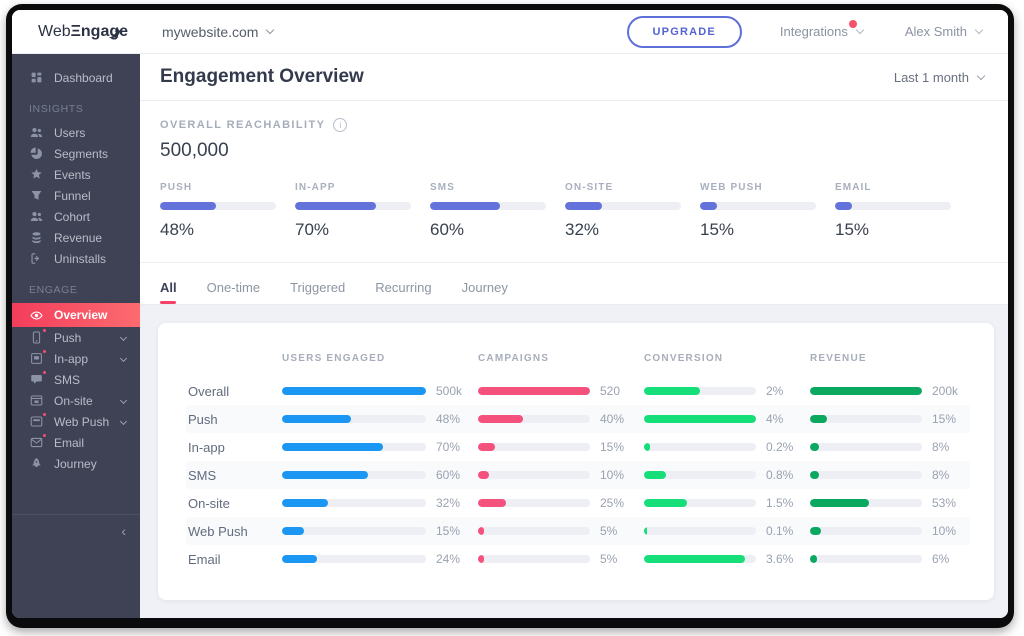  Describe the element at coordinates (775, 419) in the screenshot. I see `cell-value: 4%` at that location.